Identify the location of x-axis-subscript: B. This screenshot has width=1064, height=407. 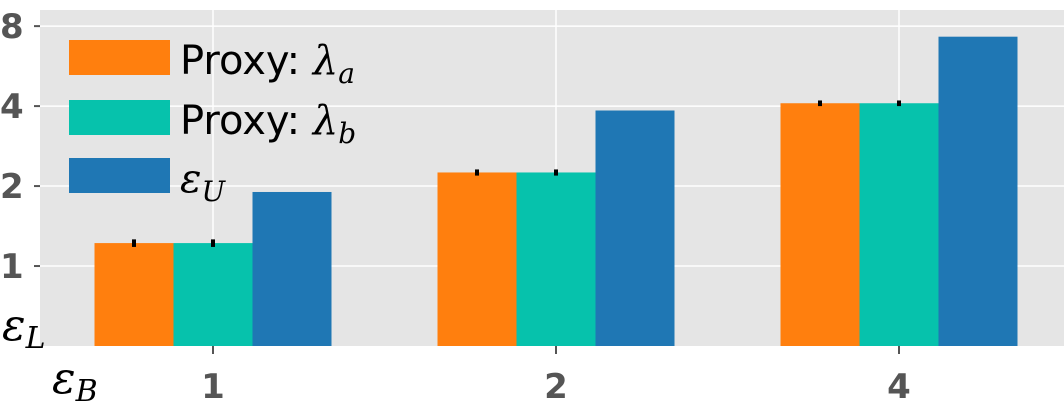
(86, 390).